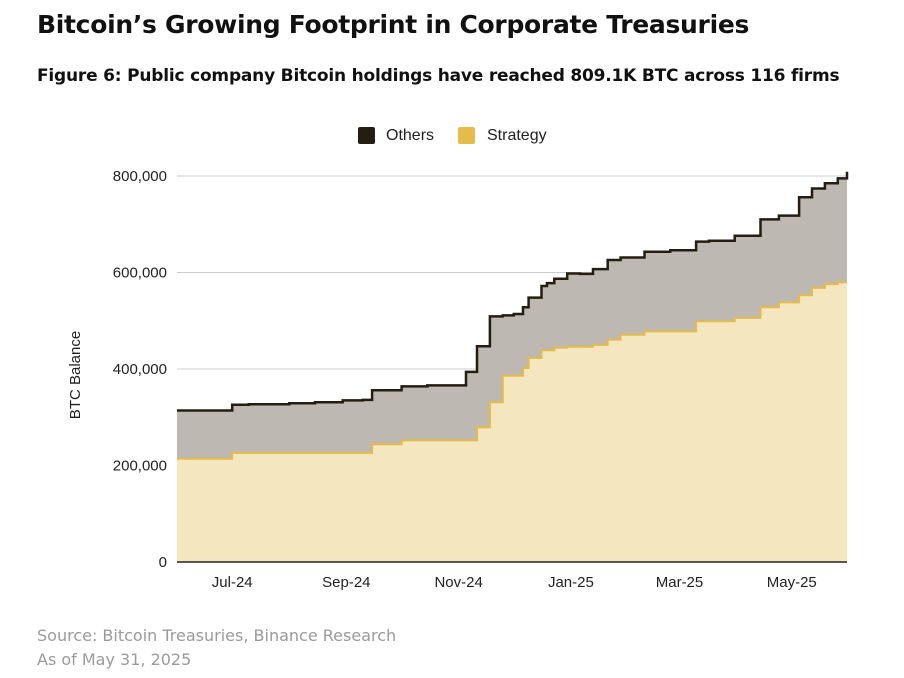 The height and width of the screenshot is (678, 904). Describe the element at coordinates (140, 176) in the screenshot. I see `y-tick-label: 800,000` at that location.